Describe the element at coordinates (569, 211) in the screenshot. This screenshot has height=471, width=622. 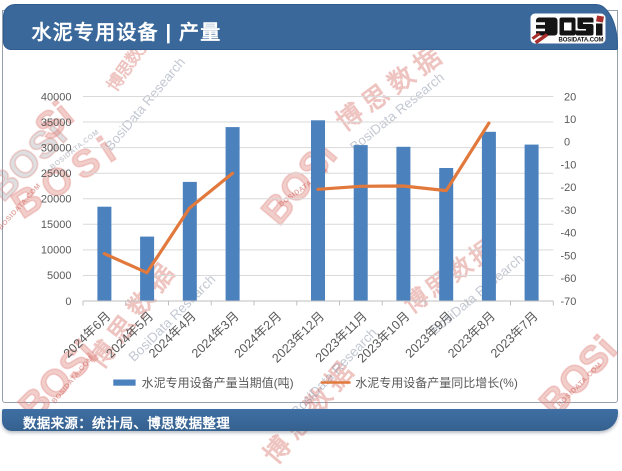
I see `svg-text: -30` at that location.